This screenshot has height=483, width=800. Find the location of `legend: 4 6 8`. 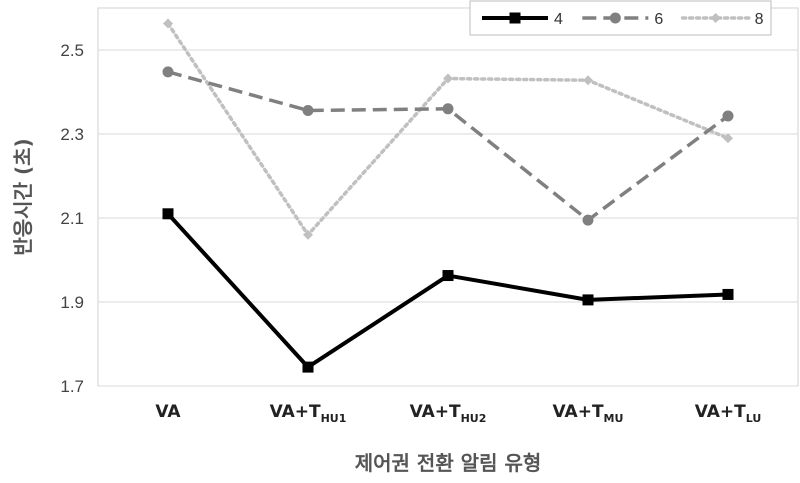

legend: 4 6 8 is located at coordinates (620, 18).